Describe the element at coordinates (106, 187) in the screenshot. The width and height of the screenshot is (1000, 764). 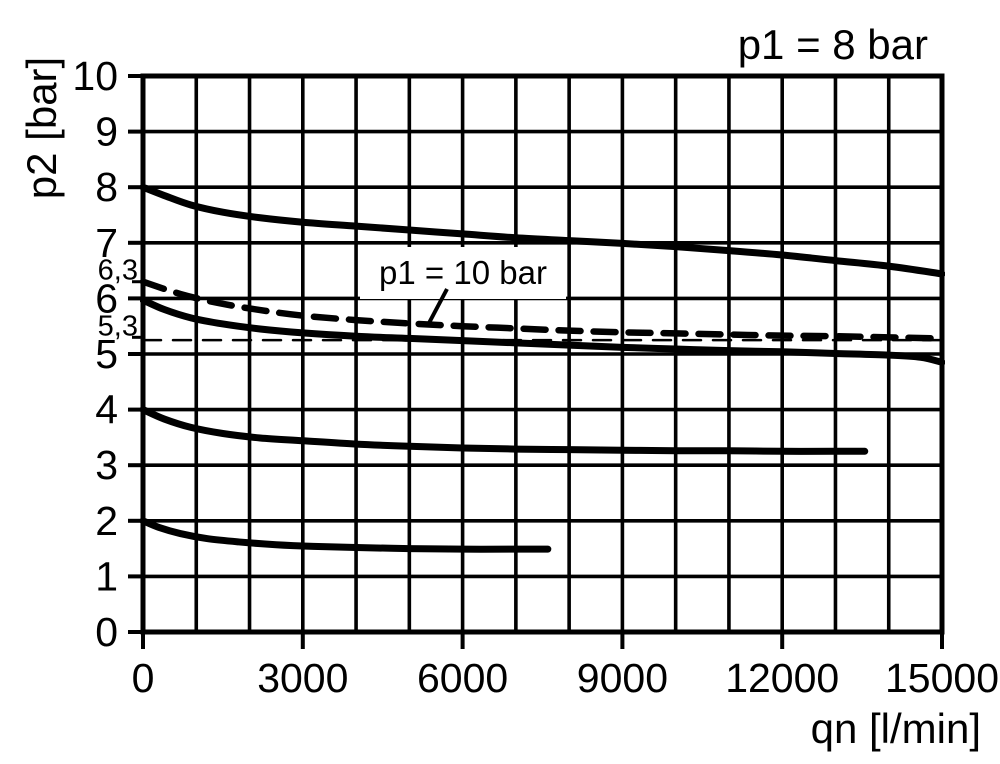
I see `y-tick-label: 8` at that location.